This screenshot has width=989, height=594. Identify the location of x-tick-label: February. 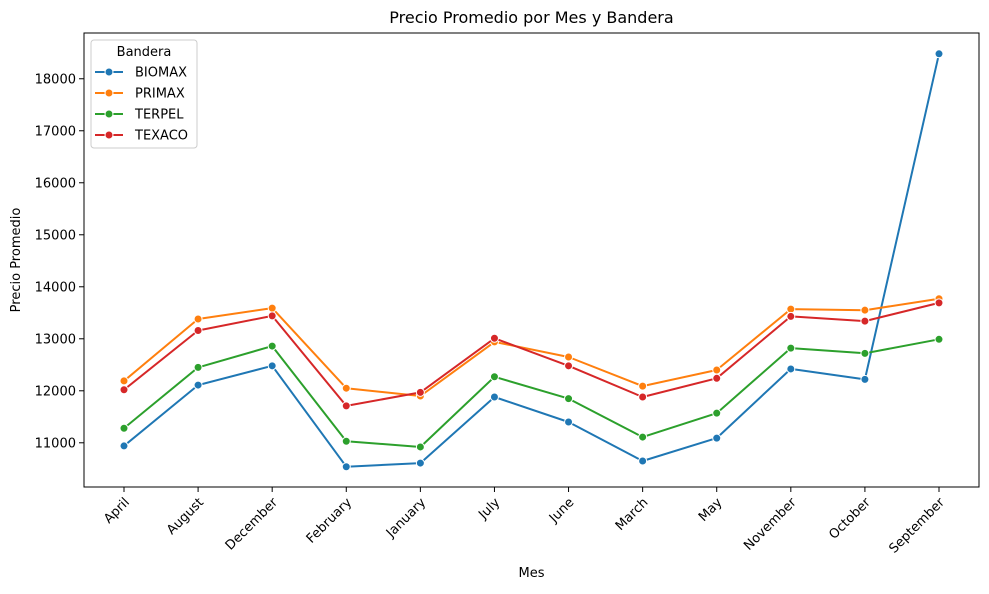
(330, 521).